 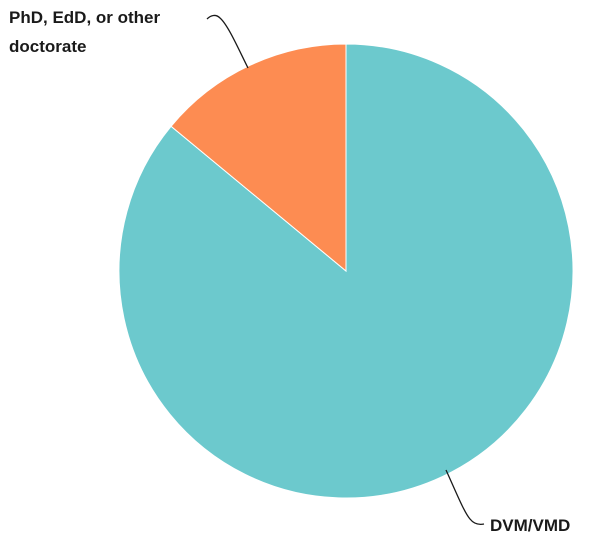 I want to click on slice-label-dvm-line-1: DVM/VMD, so click(x=530, y=525).